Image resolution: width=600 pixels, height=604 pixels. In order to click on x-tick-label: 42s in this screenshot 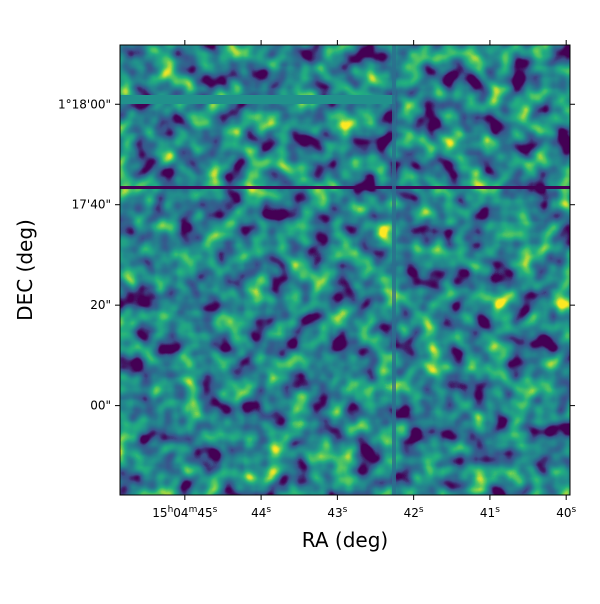, I will do `click(414, 512)`.